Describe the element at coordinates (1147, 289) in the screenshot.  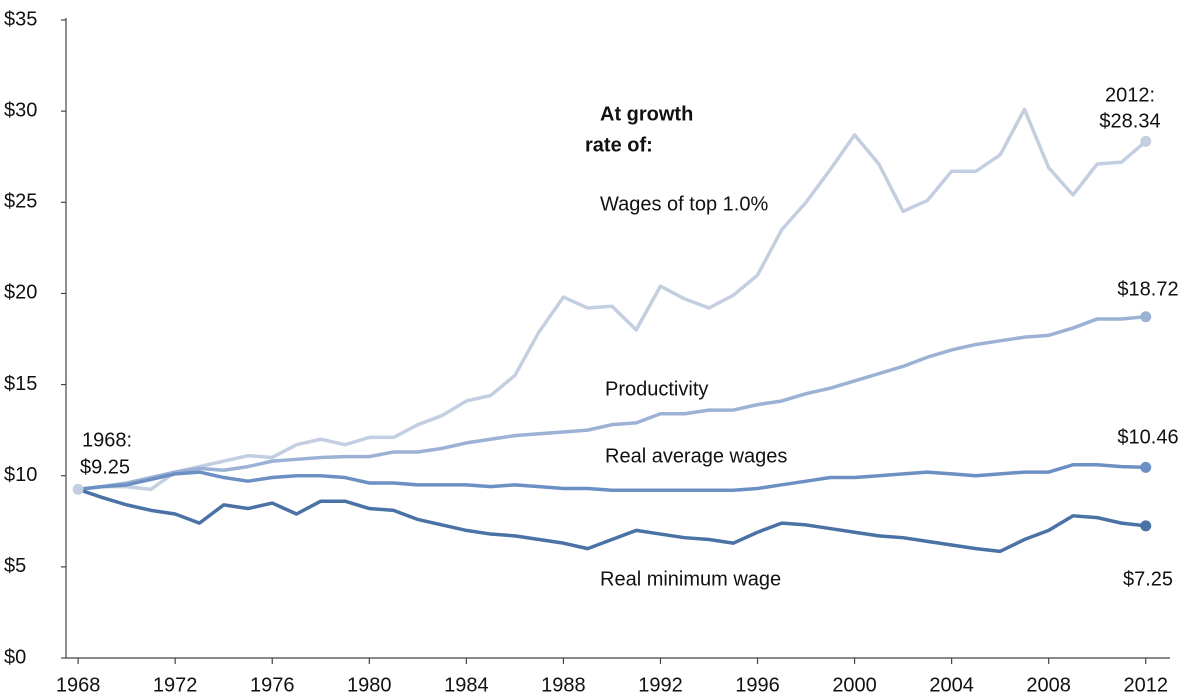
I see `annotation: $18.72` at that location.